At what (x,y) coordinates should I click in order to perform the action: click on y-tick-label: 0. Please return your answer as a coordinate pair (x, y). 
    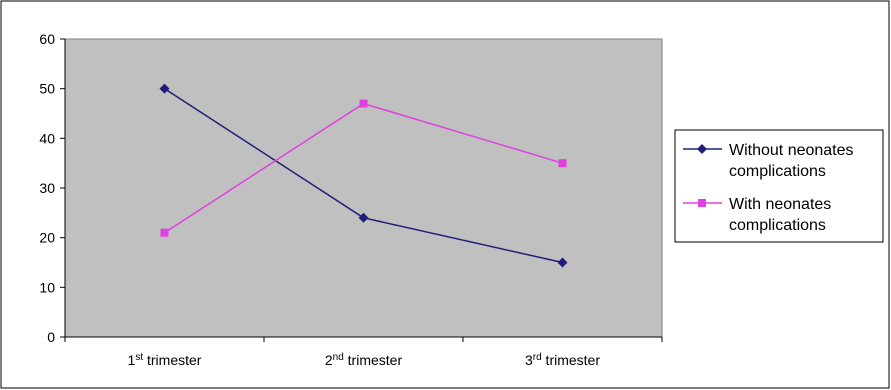
    Looking at the image, I should click on (51, 337).